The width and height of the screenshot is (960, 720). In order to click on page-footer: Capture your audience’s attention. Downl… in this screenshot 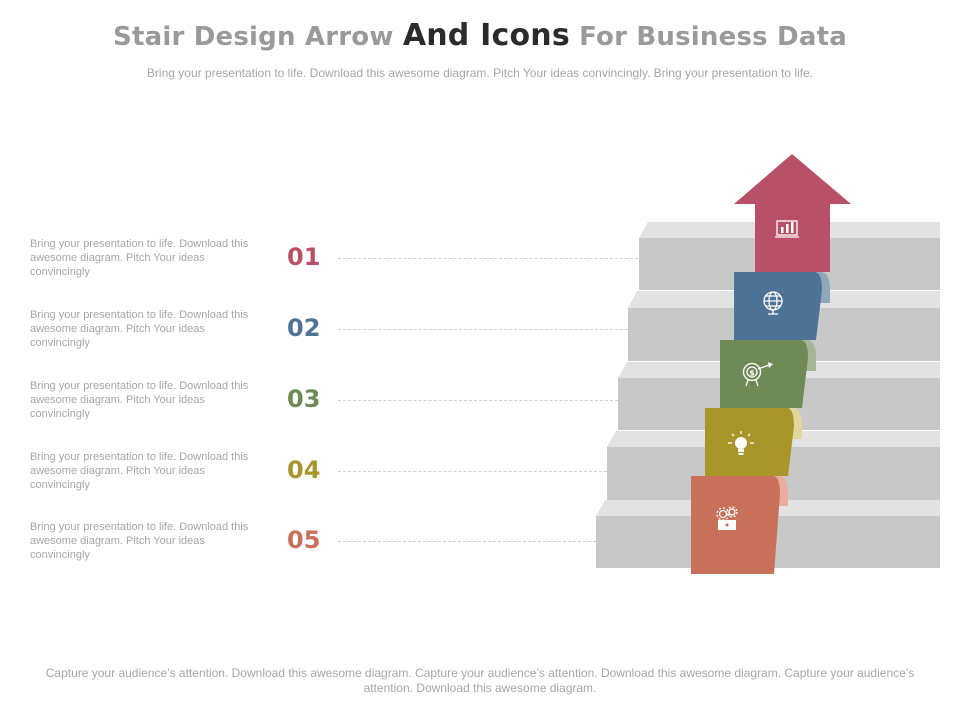, I will do `click(480, 680)`.